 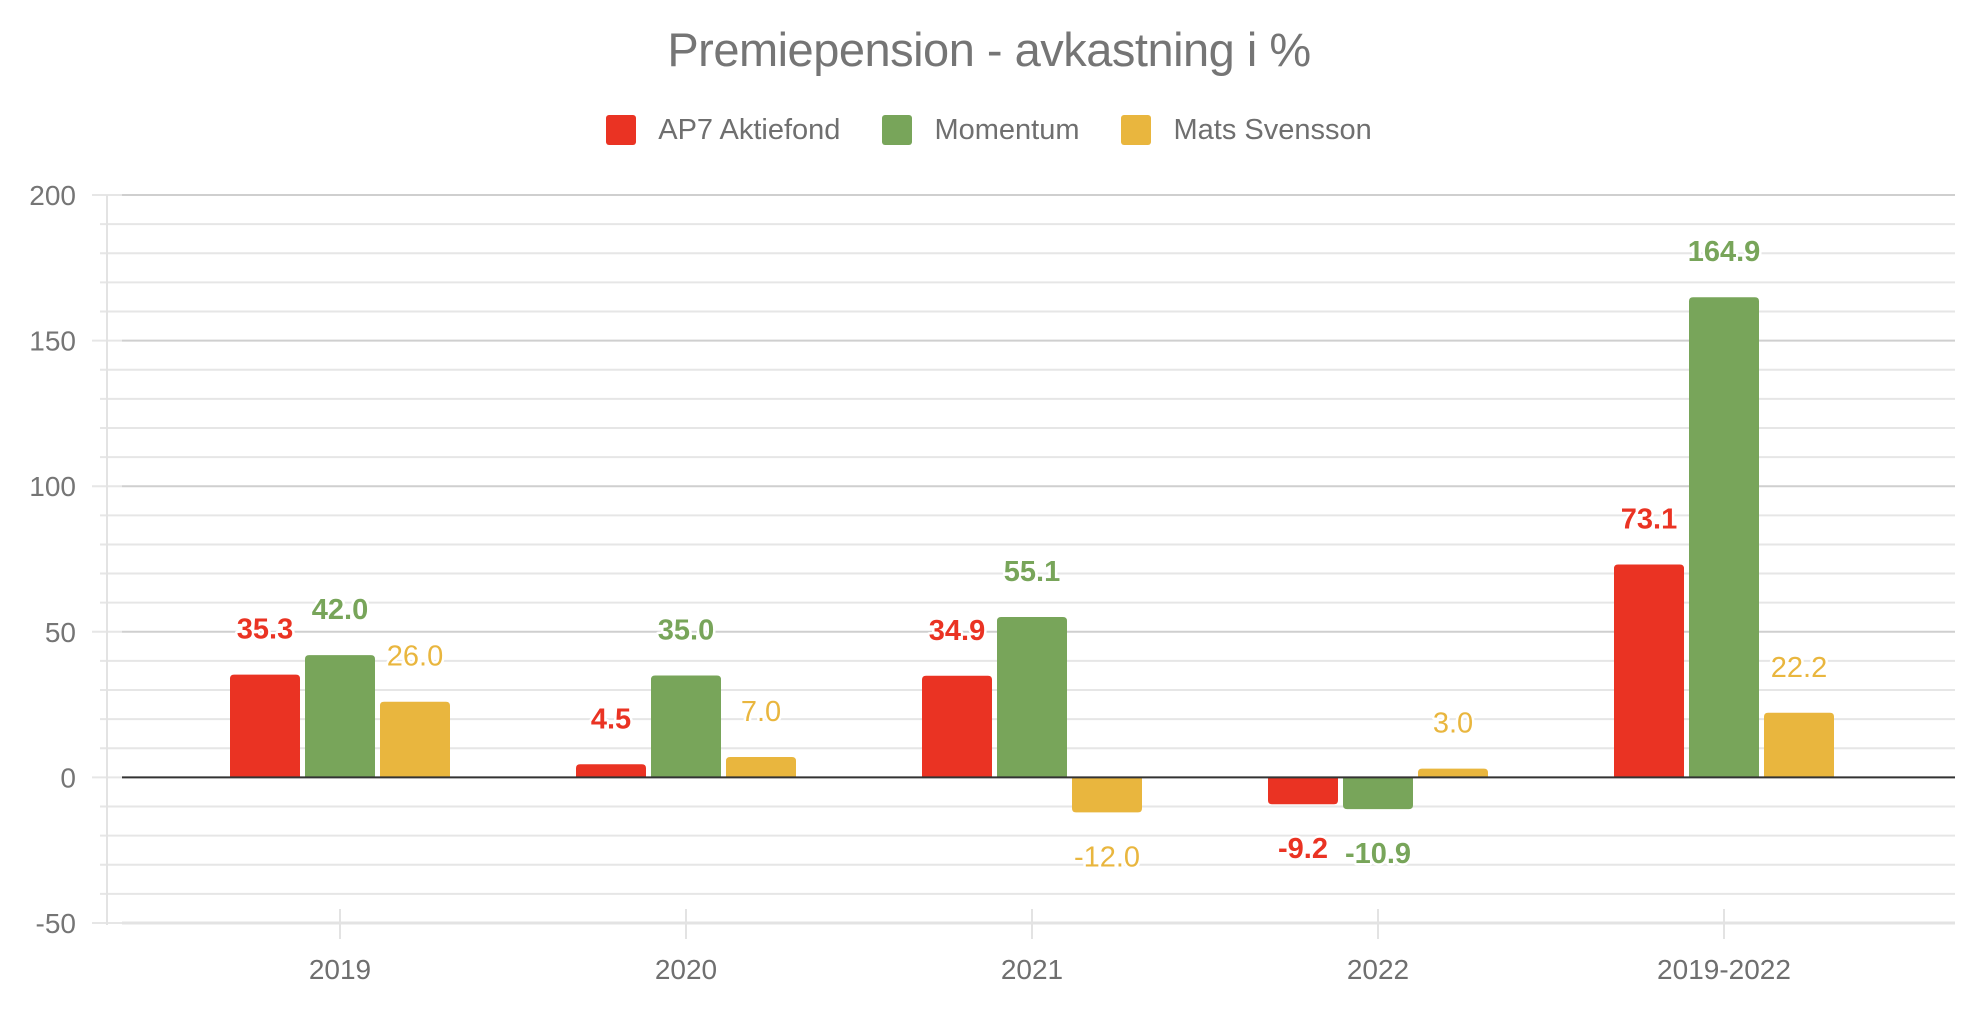 What do you see at coordinates (52, 559) in the screenshot?
I see `y-axis: 200 150 100 50 0 -50` at bounding box center [52, 559].